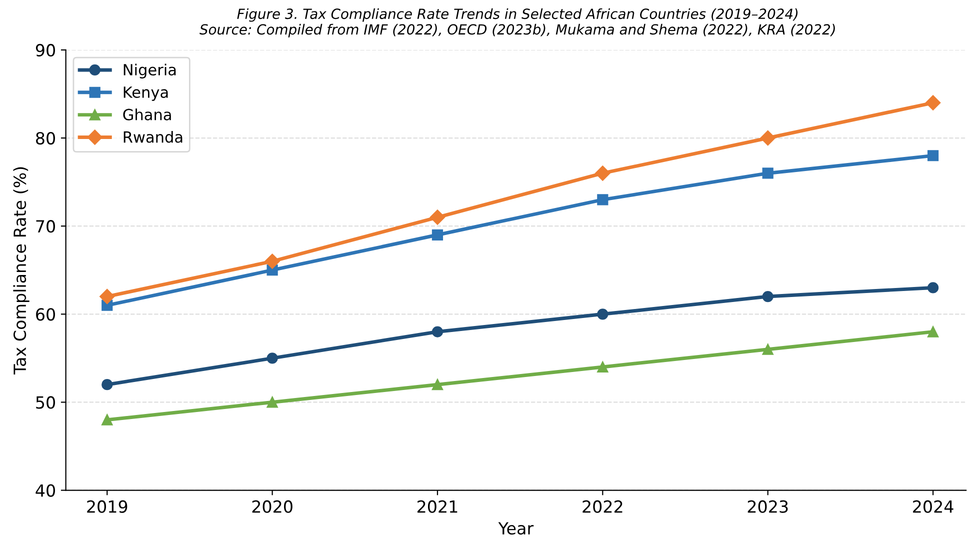  Describe the element at coordinates (517, 31) in the screenshot. I see `source-note: Source: Compiled from IMF (2022), OECD (2023b), Mukama and Shema (2022), KRA (2022)` at that location.